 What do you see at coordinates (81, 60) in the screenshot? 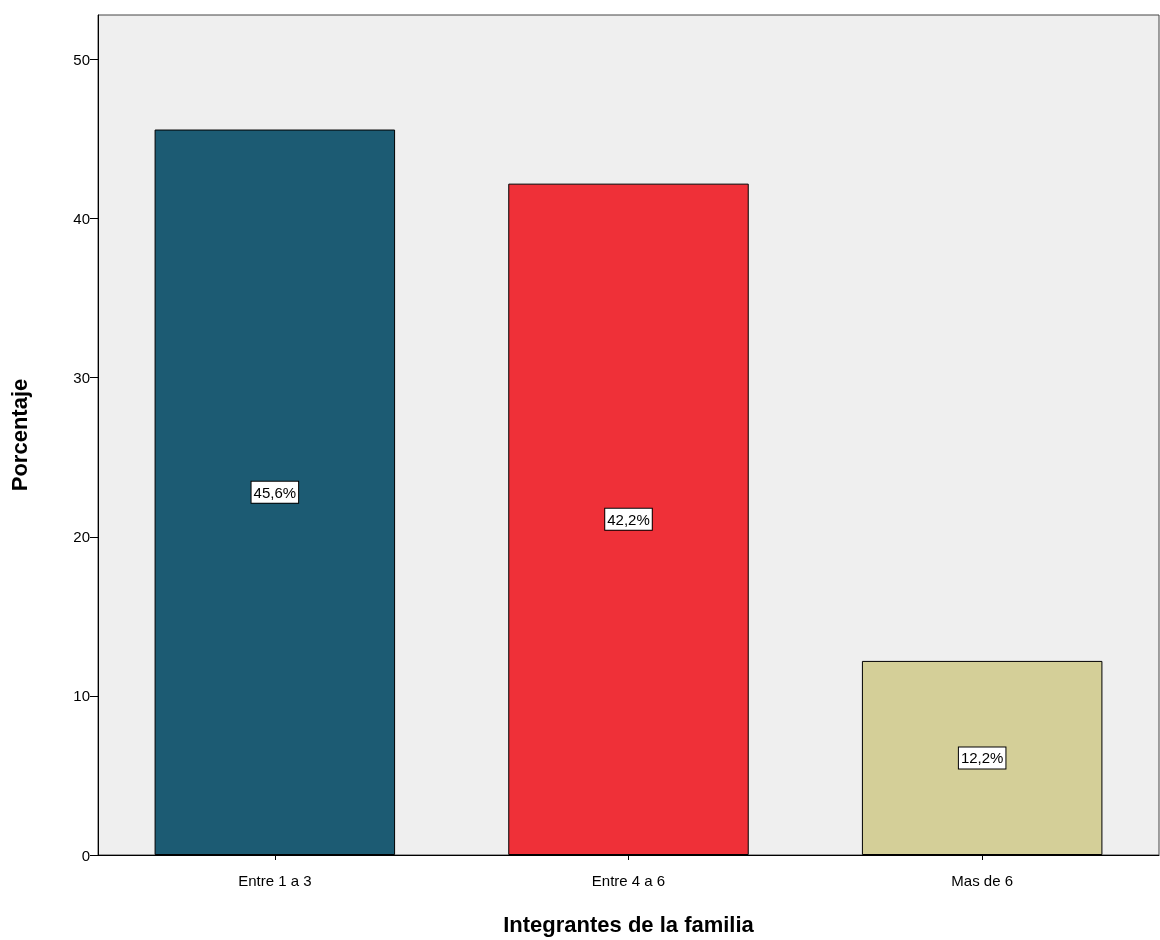
I see `y-tick-label: 50` at bounding box center [81, 60].